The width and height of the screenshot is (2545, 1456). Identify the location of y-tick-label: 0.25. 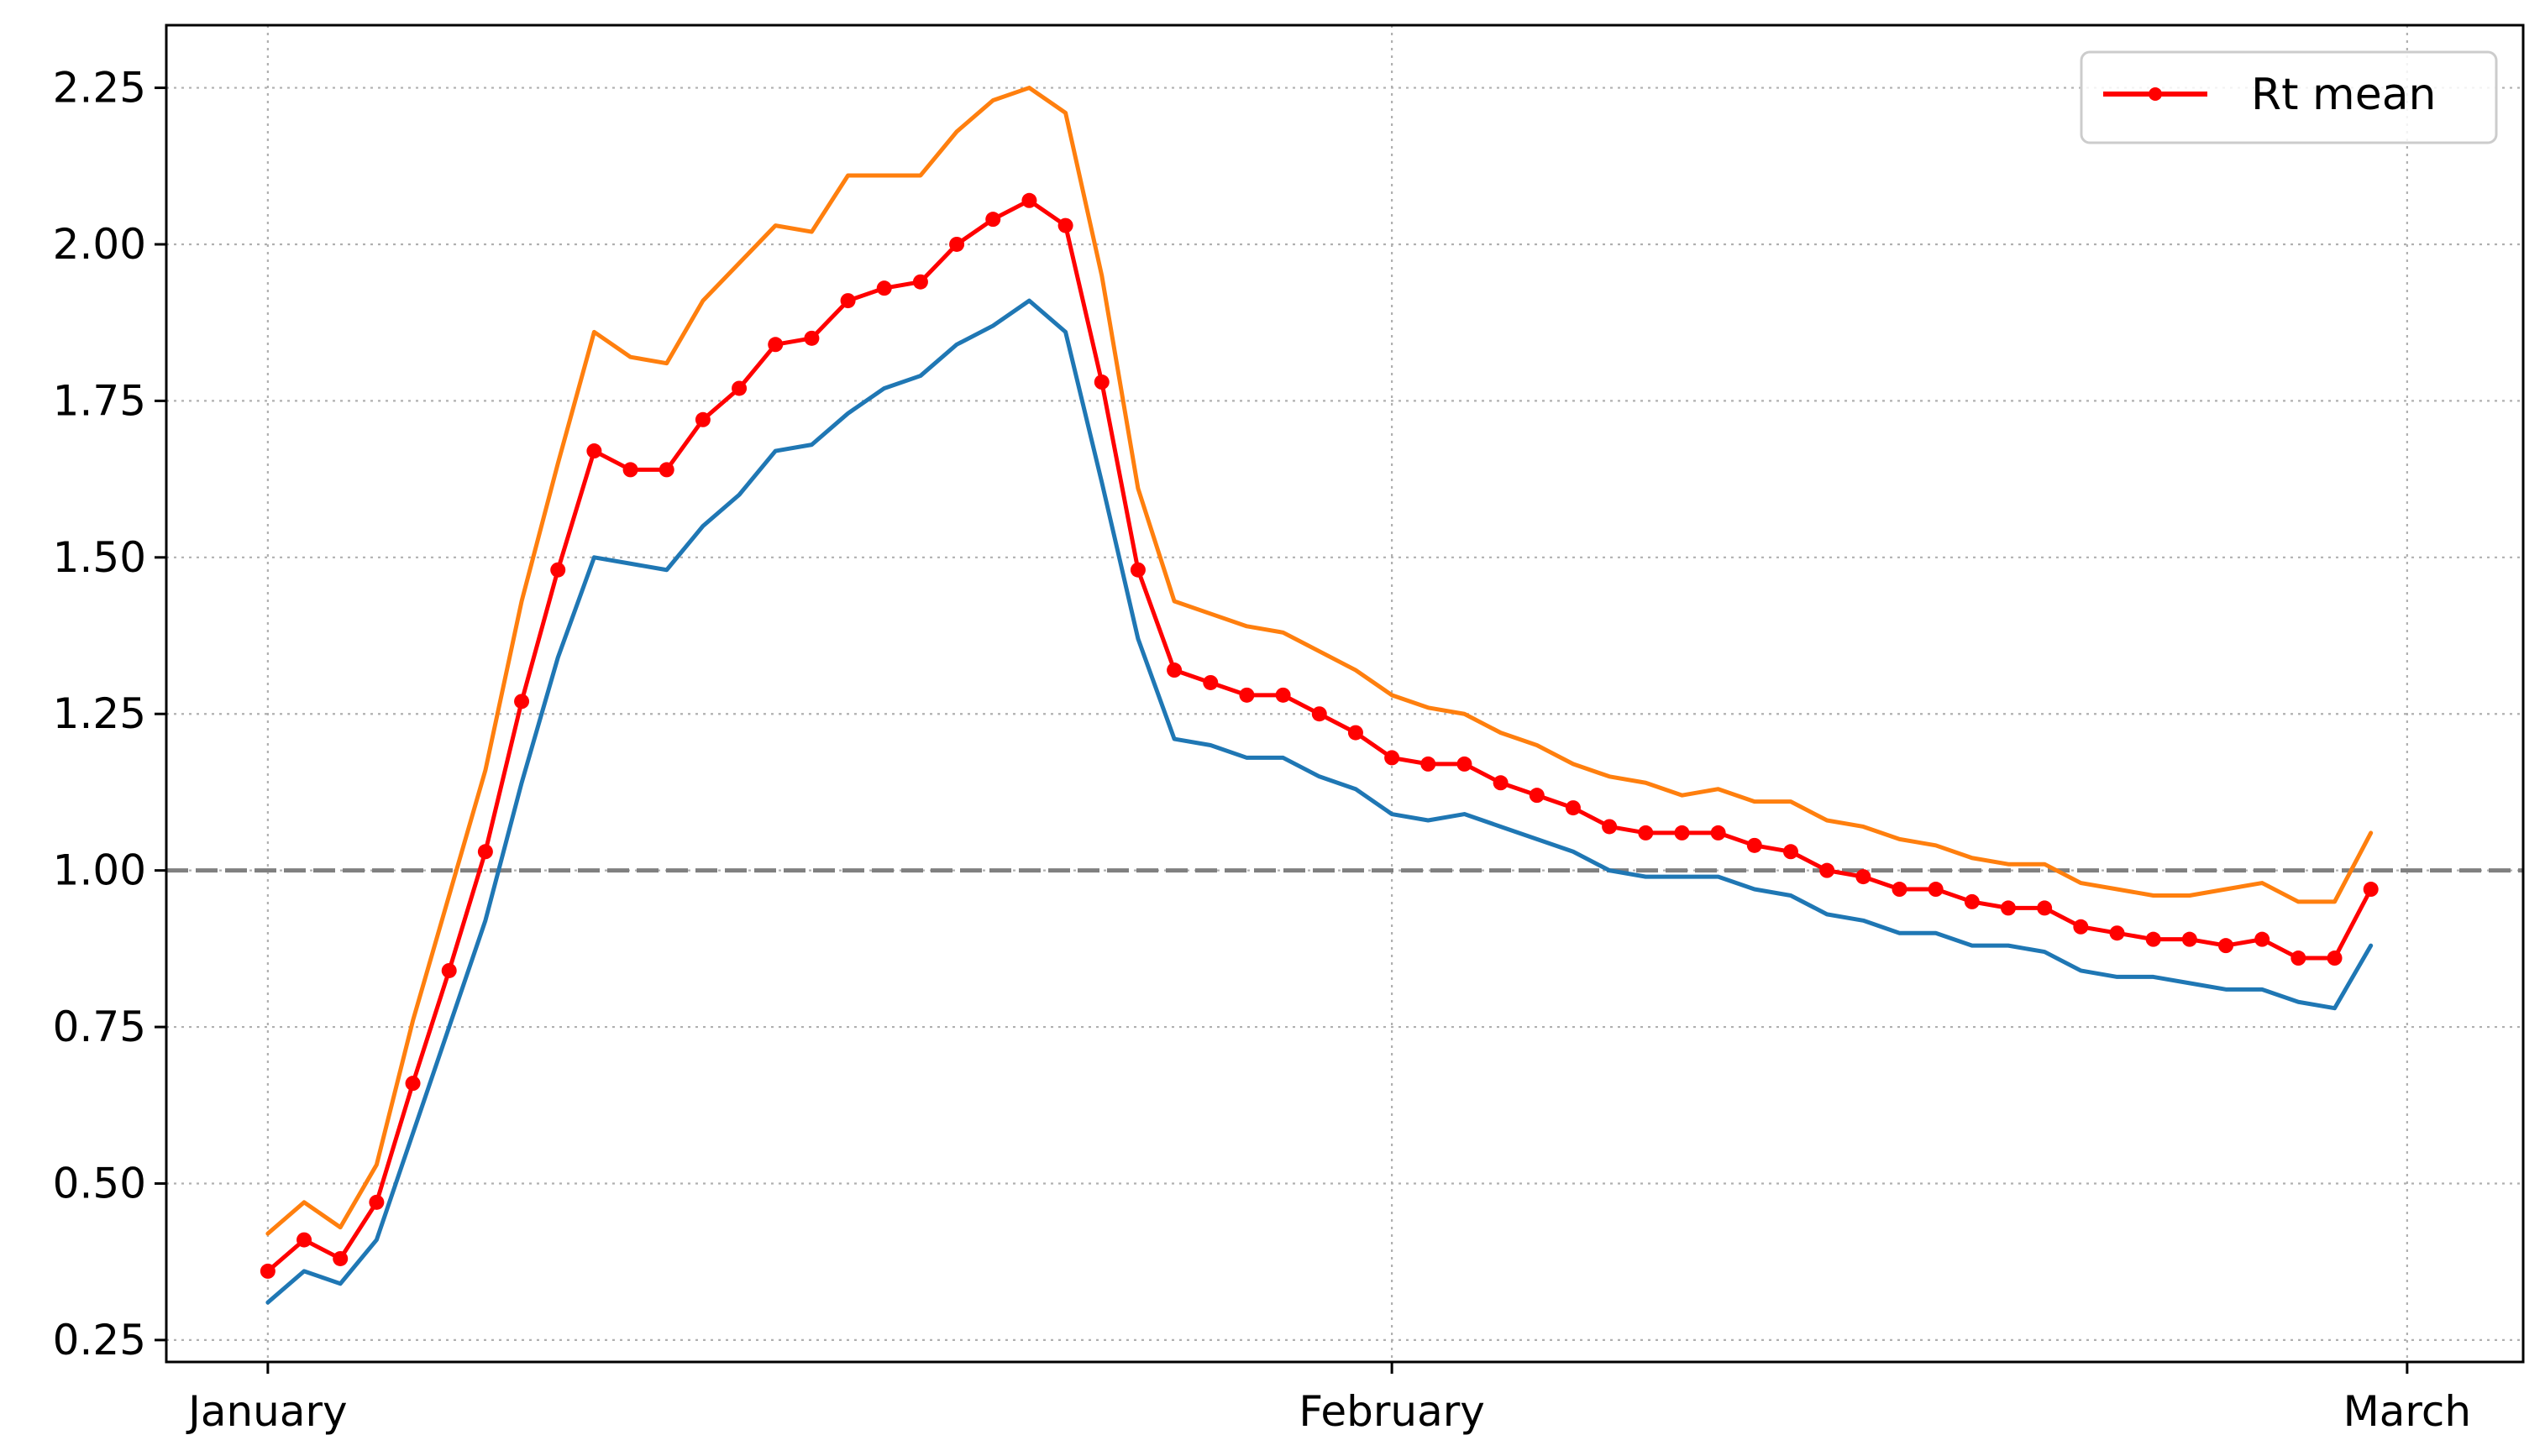
(99, 1340).